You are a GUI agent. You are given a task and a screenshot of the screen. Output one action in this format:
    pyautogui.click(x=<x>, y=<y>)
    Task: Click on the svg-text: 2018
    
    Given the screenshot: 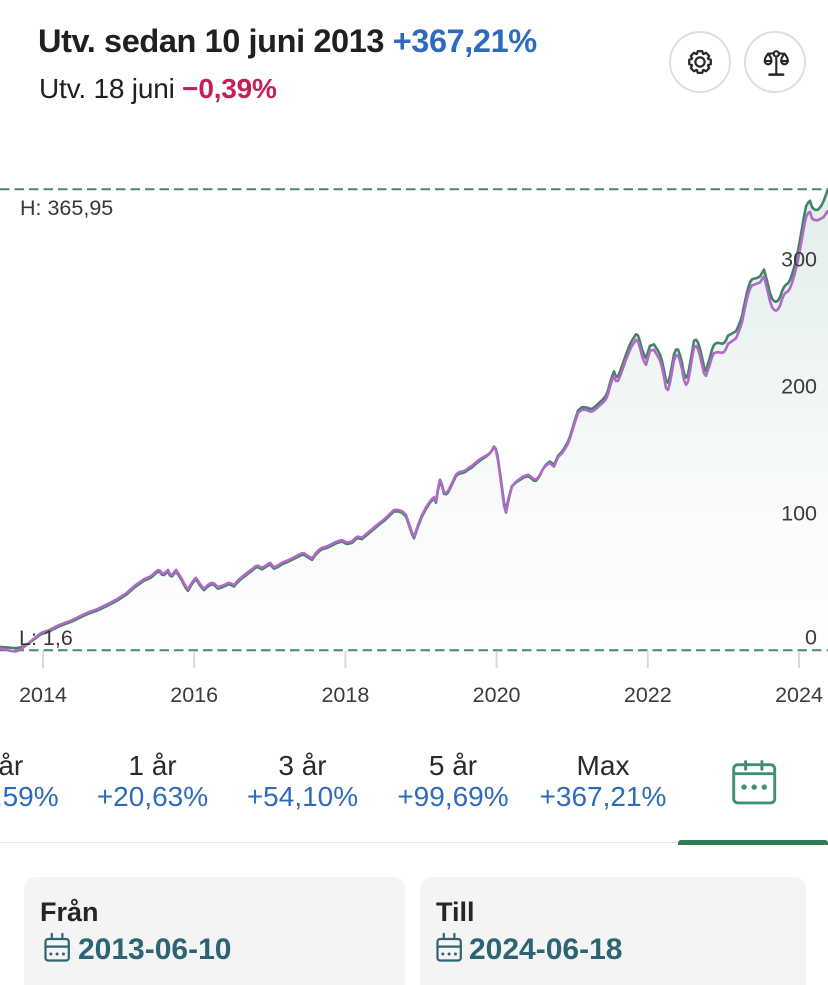 What is the action you would take?
    pyautogui.click(x=345, y=695)
    